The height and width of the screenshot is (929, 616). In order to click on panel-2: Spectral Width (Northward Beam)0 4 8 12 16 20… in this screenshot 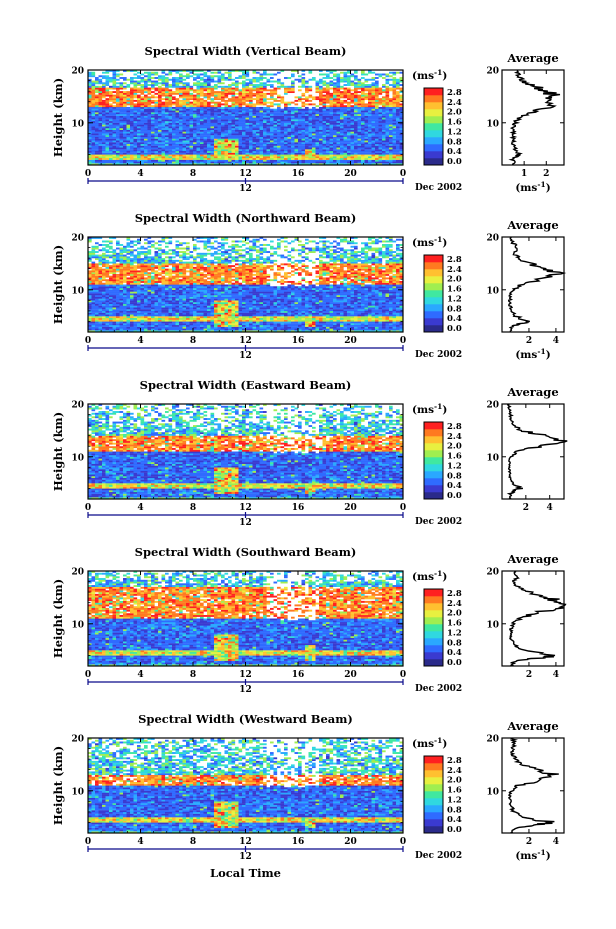, I will do `click(309, 286)`.